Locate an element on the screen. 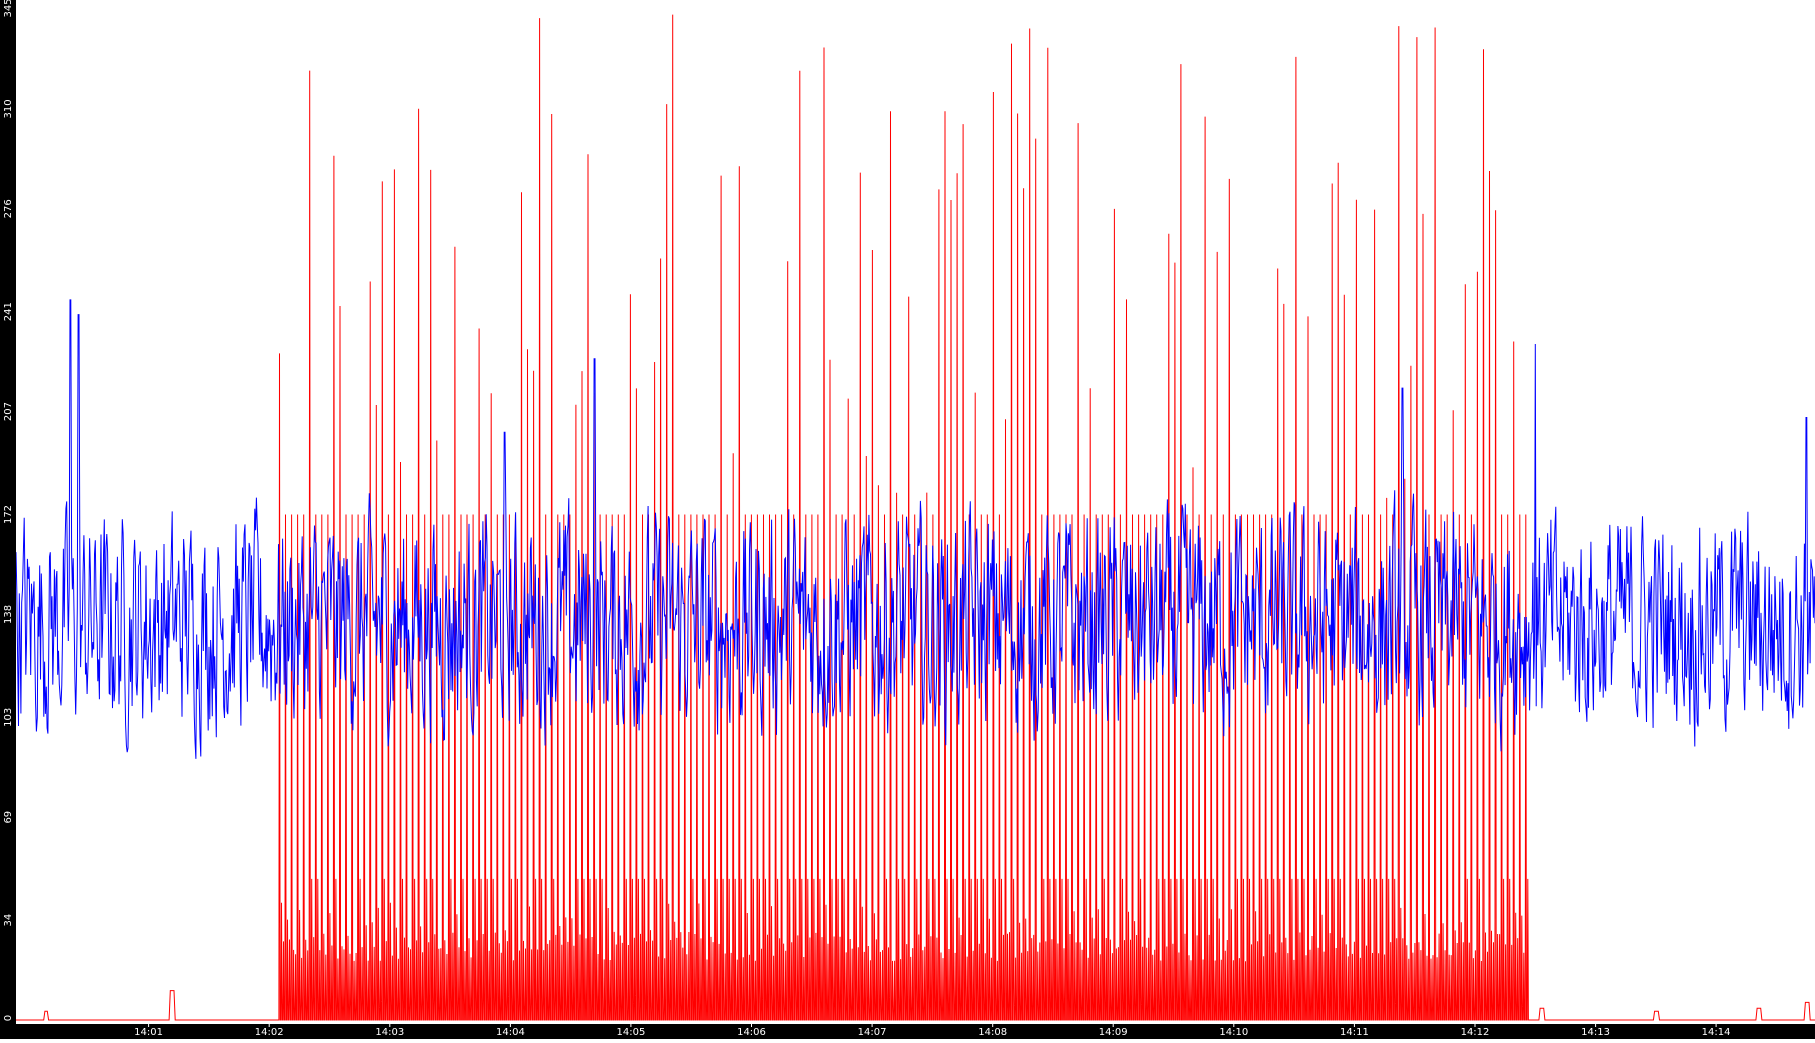 The height and width of the screenshot is (1043, 1815). x-tick-label: 14:03 is located at coordinates (389, 1032).